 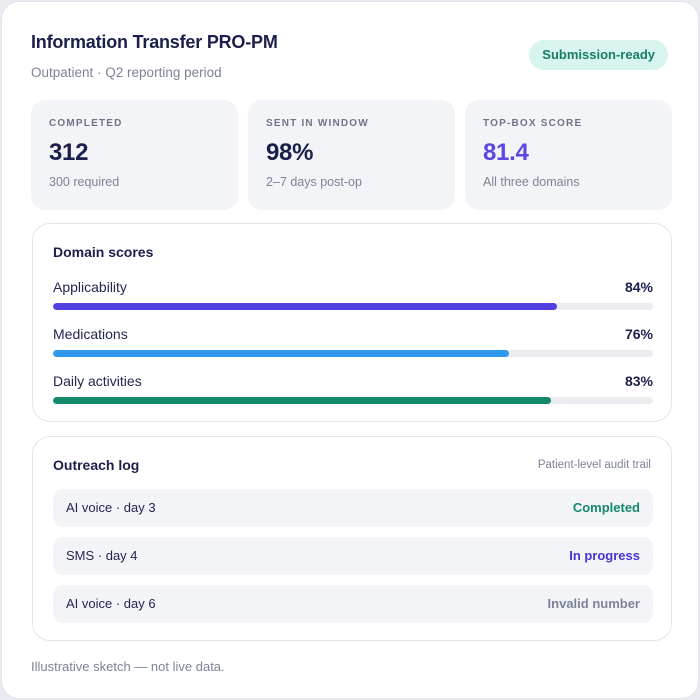 I want to click on domain-scores-title: Domain scores, so click(x=103, y=252).